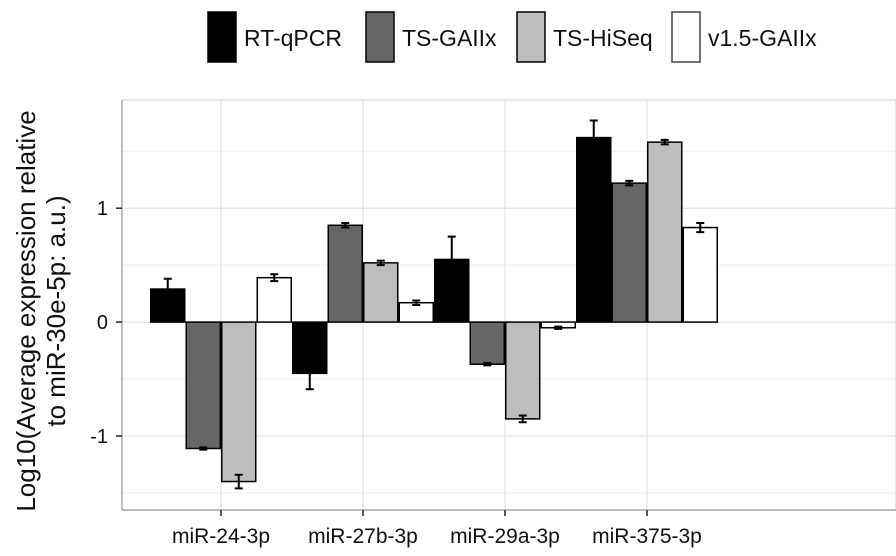  Describe the element at coordinates (558, 327) in the screenshot. I see `error-bar-v1.5-GAIIx-miR-29a-3p` at that location.